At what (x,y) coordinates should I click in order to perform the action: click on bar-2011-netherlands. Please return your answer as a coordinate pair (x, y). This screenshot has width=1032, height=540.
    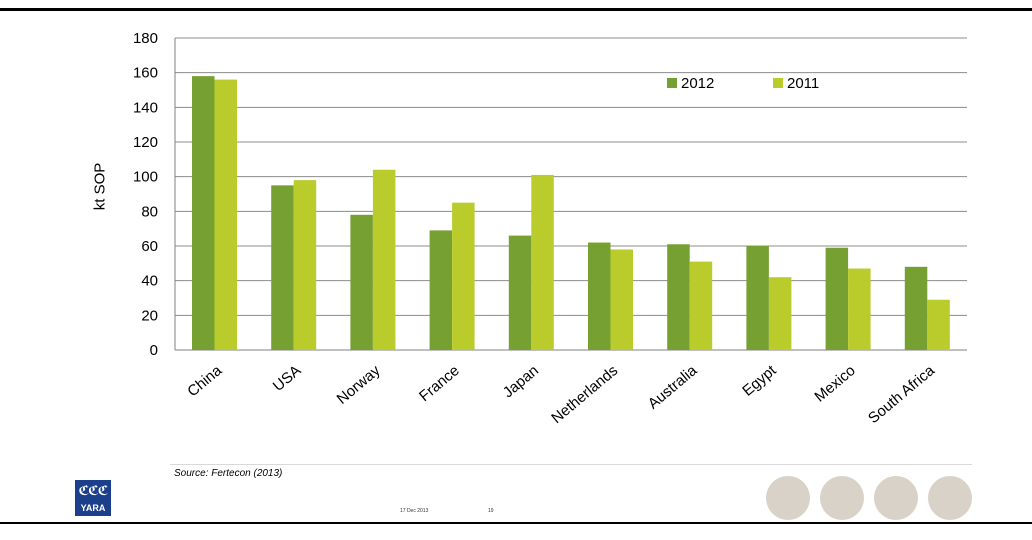
    Looking at the image, I should click on (621, 299).